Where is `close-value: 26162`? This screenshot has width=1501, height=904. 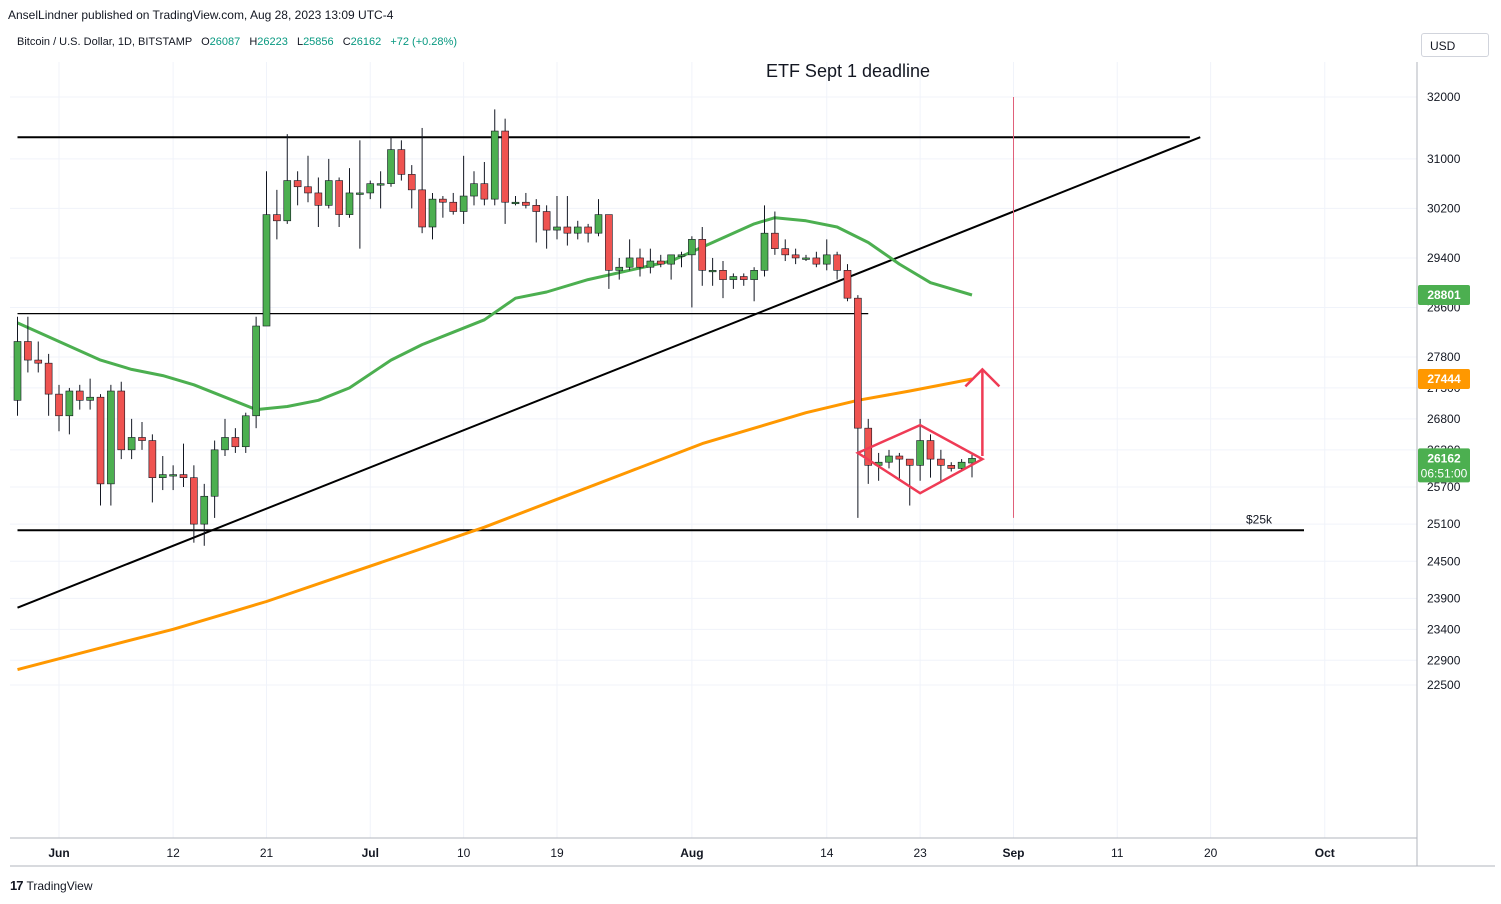 close-value: 26162 is located at coordinates (366, 42).